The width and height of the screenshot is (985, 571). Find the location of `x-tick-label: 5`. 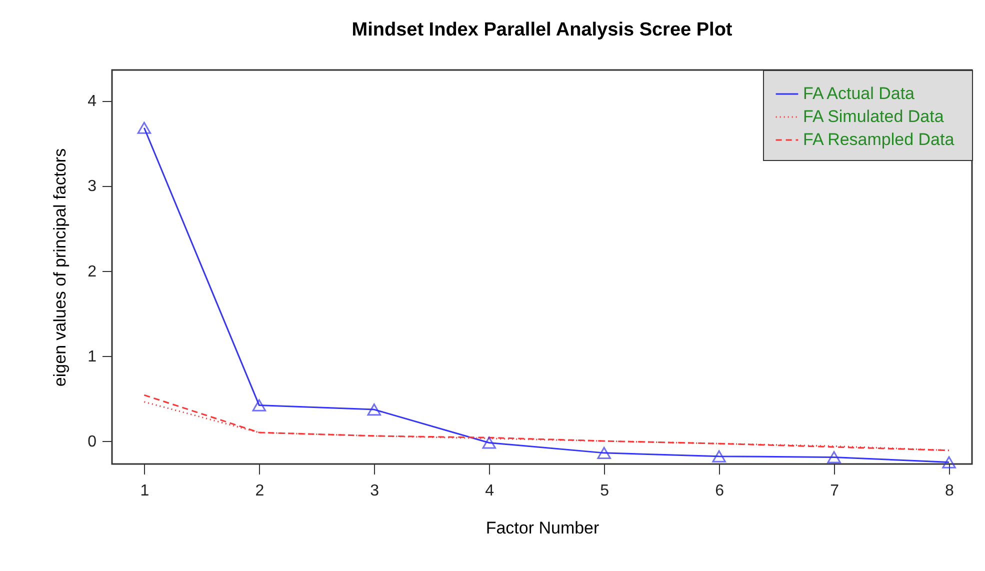

x-tick-label: 5 is located at coordinates (605, 491).